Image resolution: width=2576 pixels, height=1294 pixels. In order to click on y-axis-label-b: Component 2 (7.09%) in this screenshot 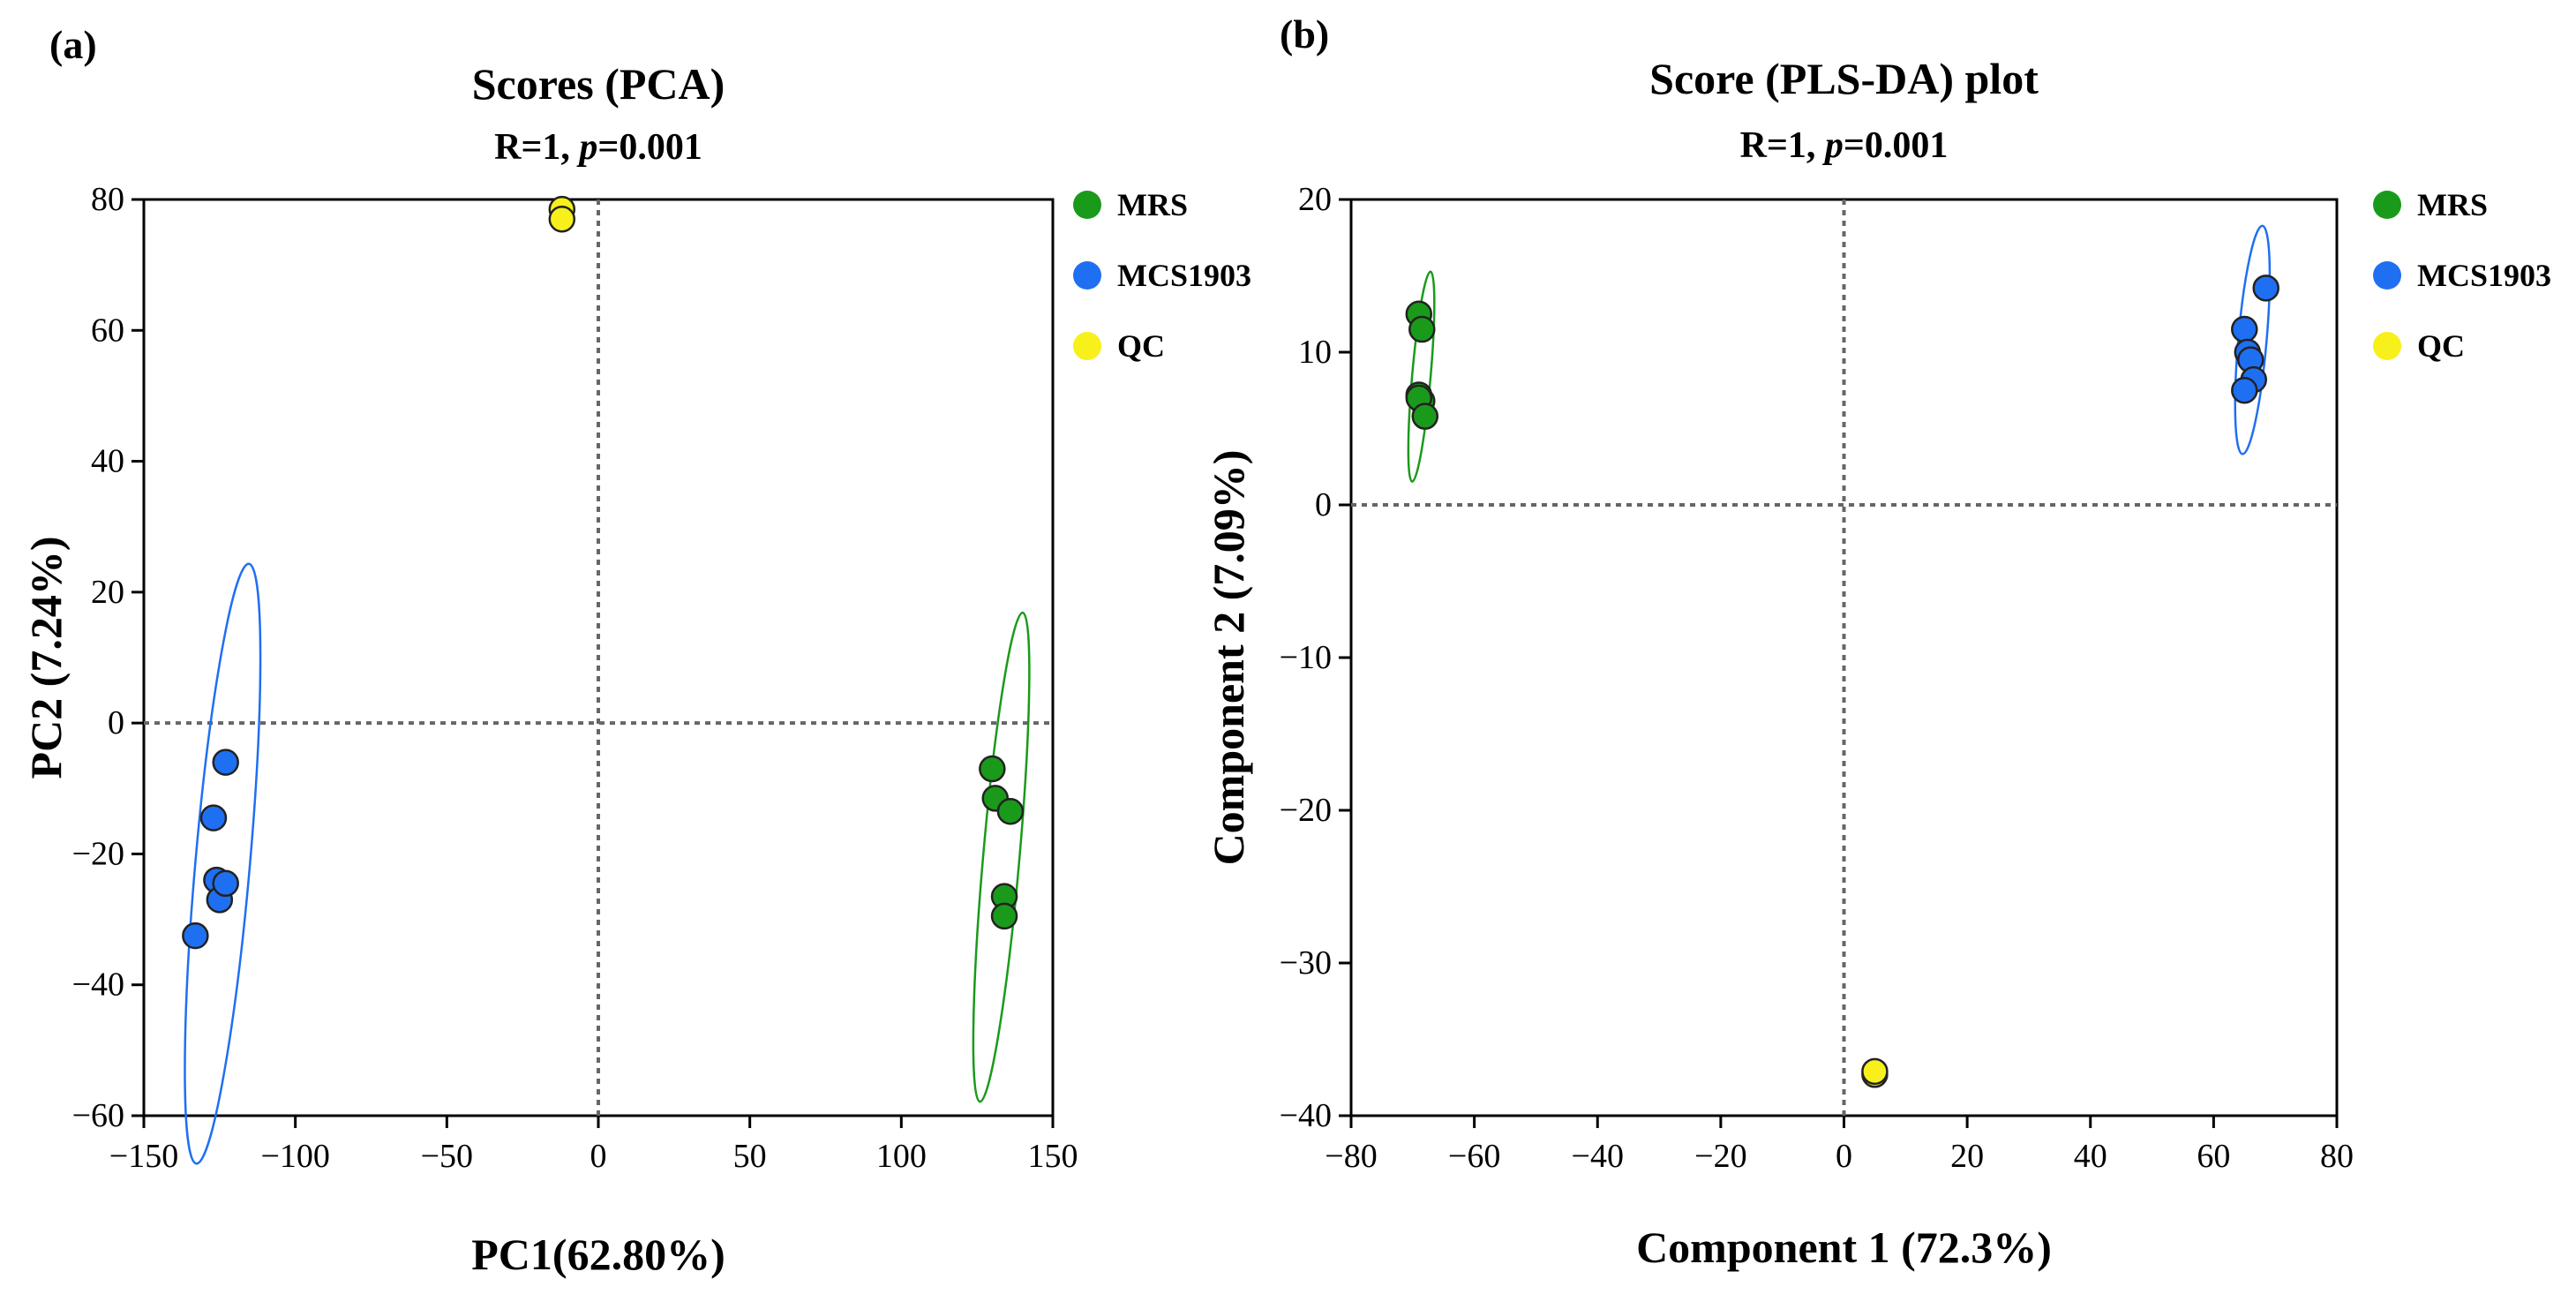, I will do `click(1228, 658)`.